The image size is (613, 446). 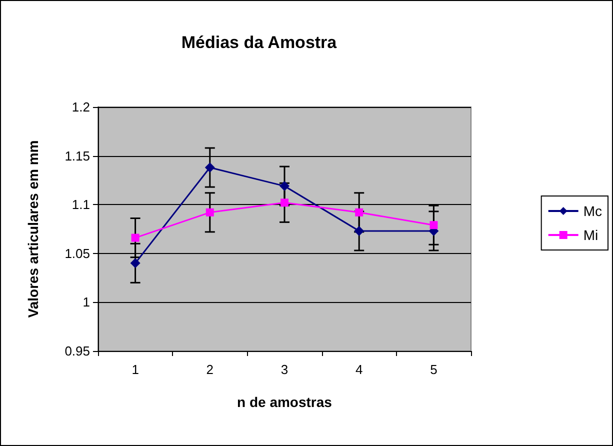 What do you see at coordinates (86, 302) in the screenshot?
I see `y-tick-label: 1` at bounding box center [86, 302].